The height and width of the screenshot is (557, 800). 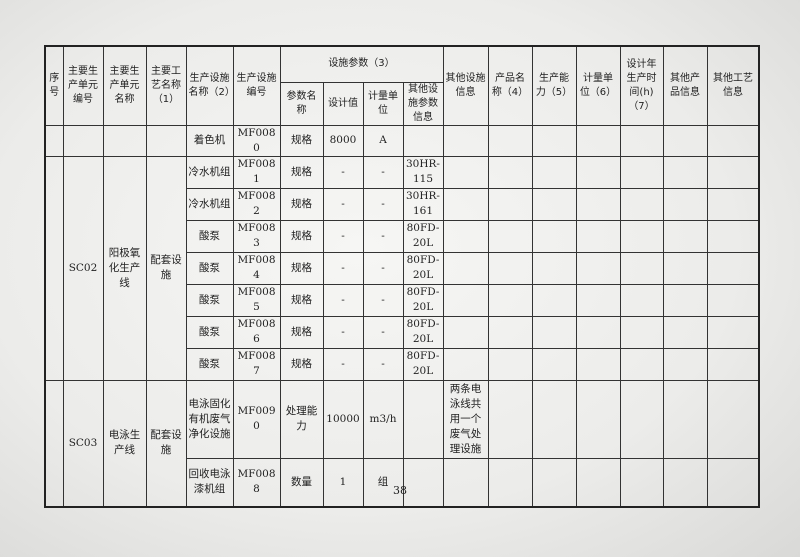 I want to click on code-cell: MF0080, so click(x=256, y=140).